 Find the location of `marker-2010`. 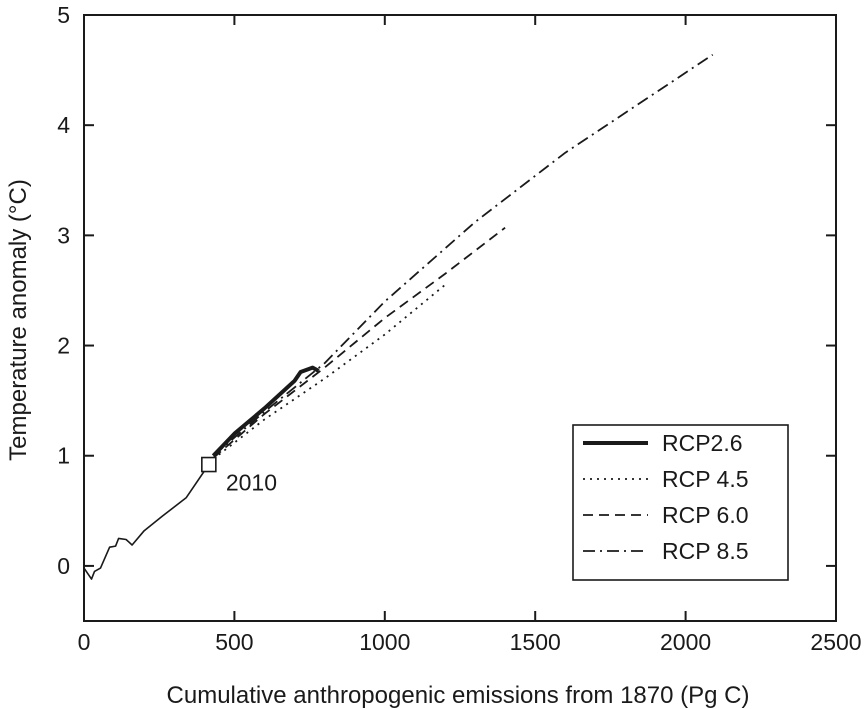

marker-2010 is located at coordinates (209, 464).